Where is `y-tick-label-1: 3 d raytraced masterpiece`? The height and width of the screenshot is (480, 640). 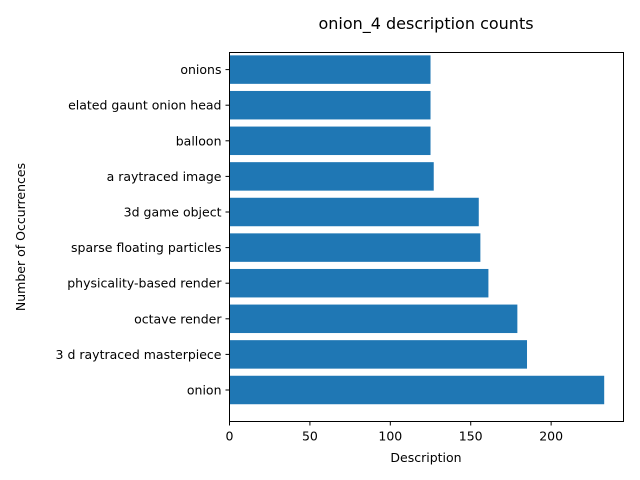 y-tick-label-1: 3 d raytraced masterpiece is located at coordinates (139, 354).